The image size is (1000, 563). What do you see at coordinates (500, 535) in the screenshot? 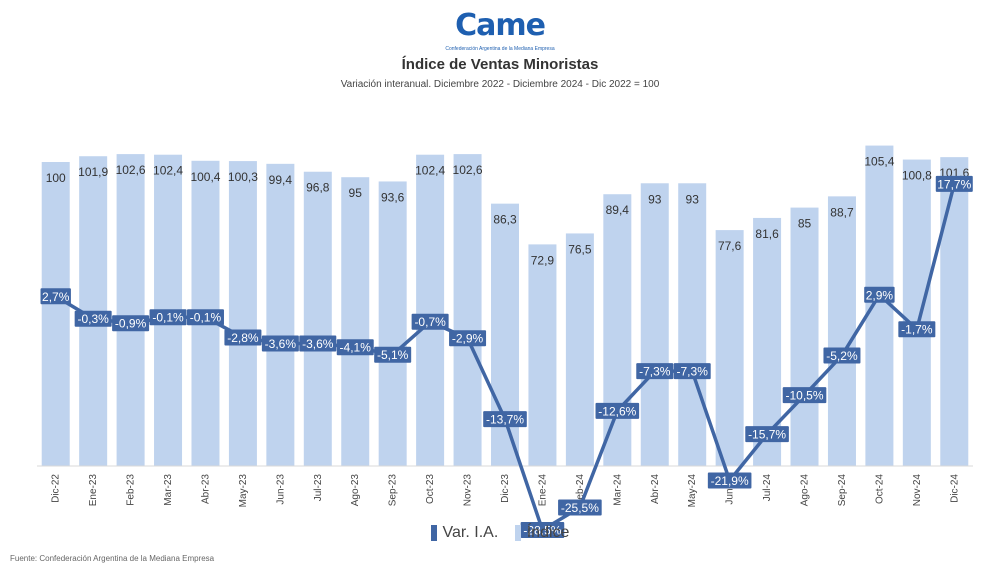
I see `chart-legend: Var. I.A. Índice` at bounding box center [500, 535].